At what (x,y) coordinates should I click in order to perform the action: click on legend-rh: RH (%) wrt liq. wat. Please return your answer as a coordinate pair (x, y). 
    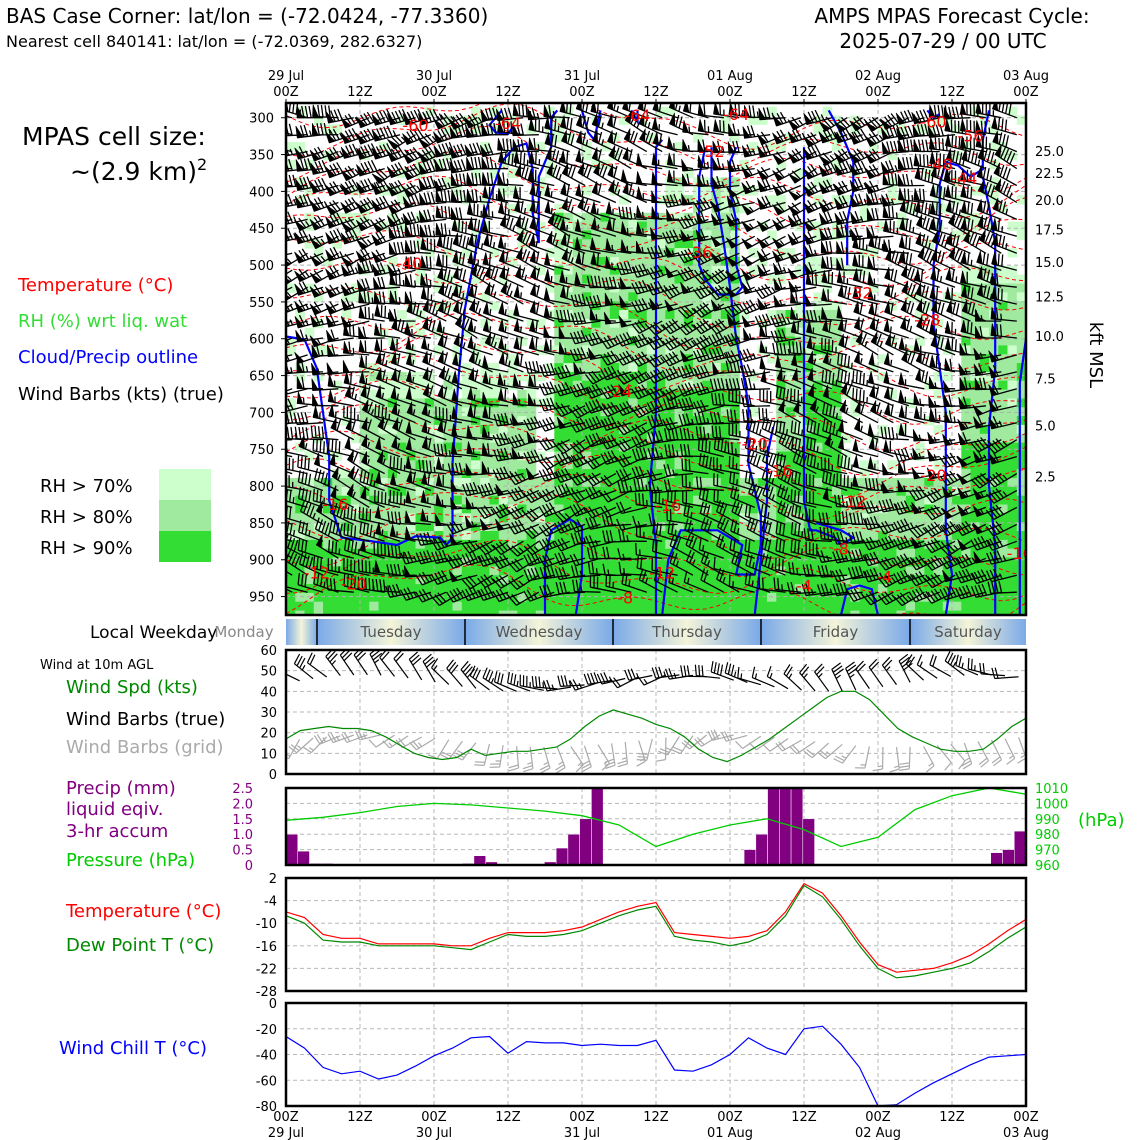
    Looking at the image, I should click on (102, 321).